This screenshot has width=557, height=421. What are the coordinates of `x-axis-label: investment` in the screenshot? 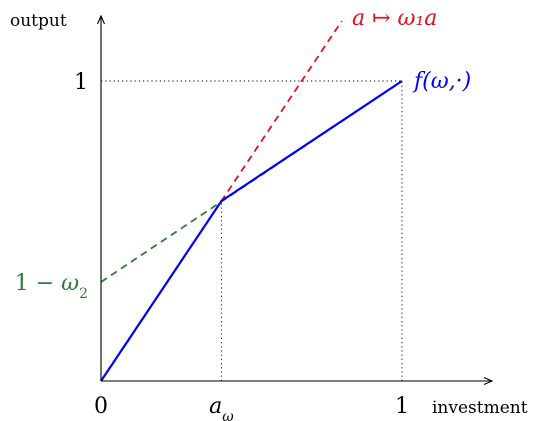 It's located at (480, 408).